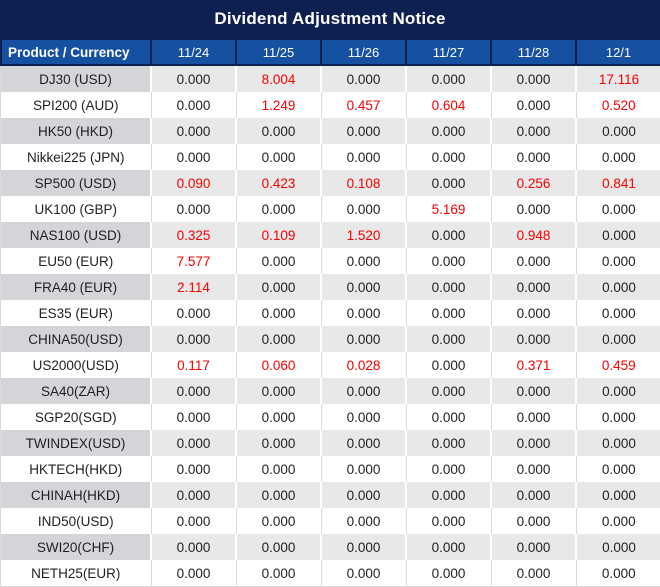  I want to click on date-header: 11/28, so click(533, 52).